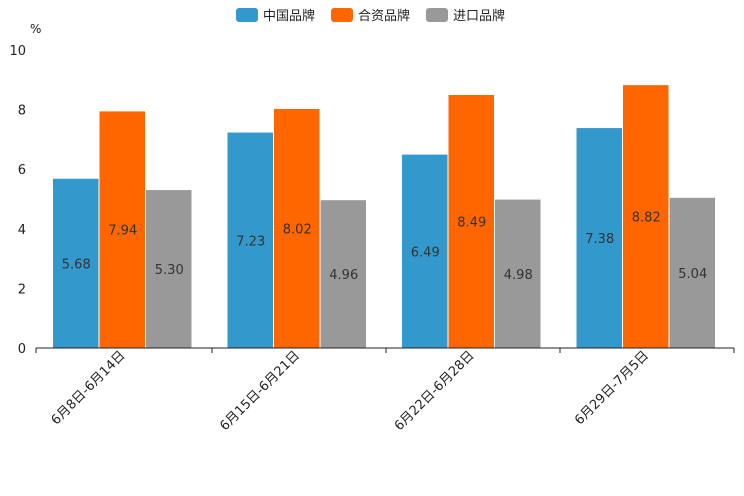 Image resolution: width=744 pixels, height=496 pixels. I want to click on bar-value-label: 5.30, so click(169, 270).